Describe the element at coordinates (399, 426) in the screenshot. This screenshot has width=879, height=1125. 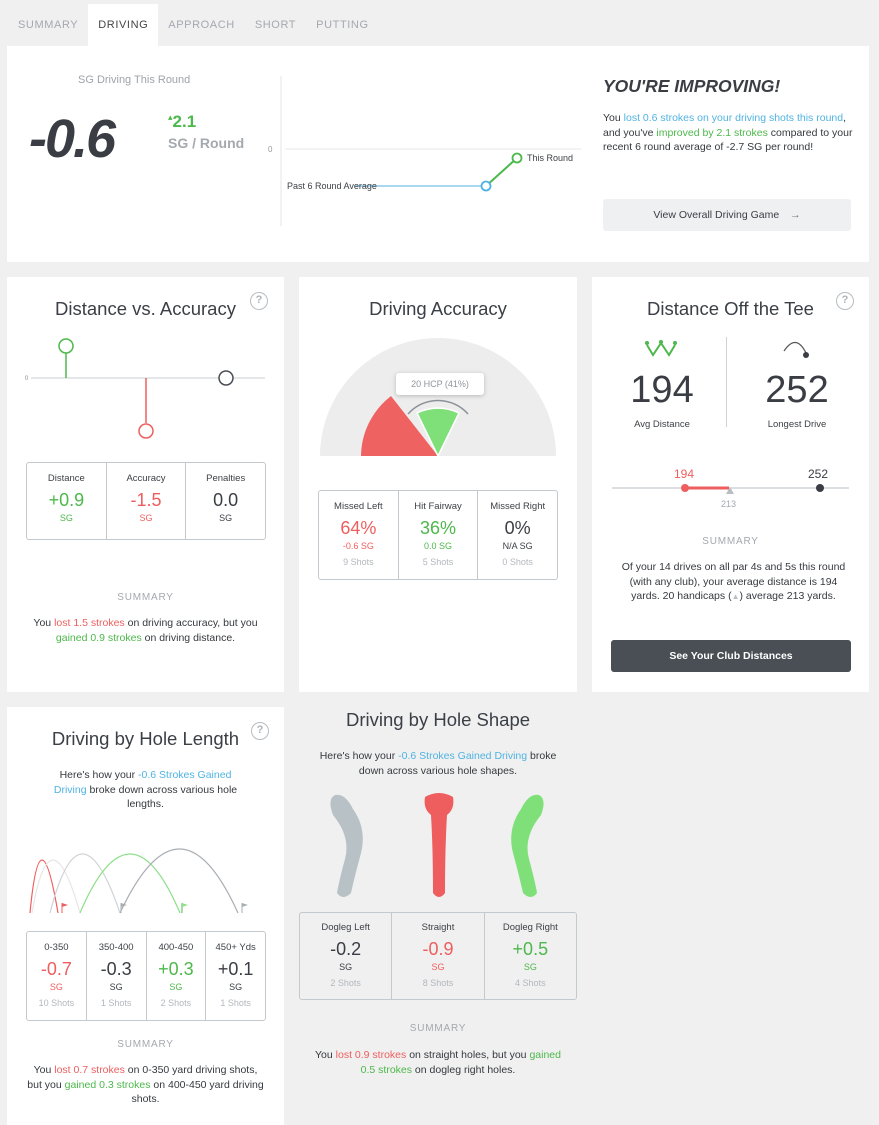
I see `missed-left-segment` at that location.